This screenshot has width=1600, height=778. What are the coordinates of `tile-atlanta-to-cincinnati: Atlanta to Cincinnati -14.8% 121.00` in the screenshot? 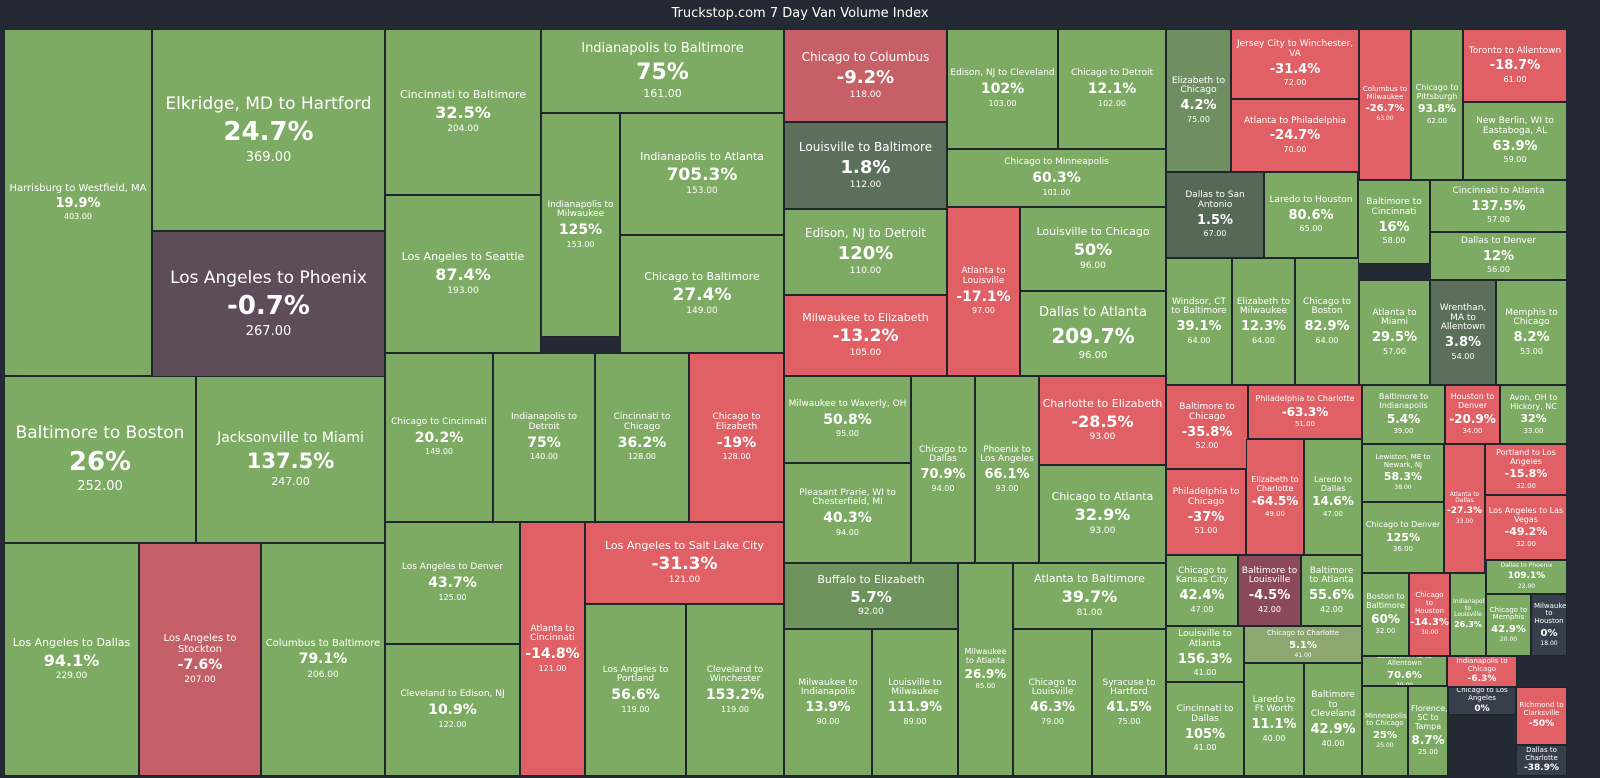 It's located at (552, 649).